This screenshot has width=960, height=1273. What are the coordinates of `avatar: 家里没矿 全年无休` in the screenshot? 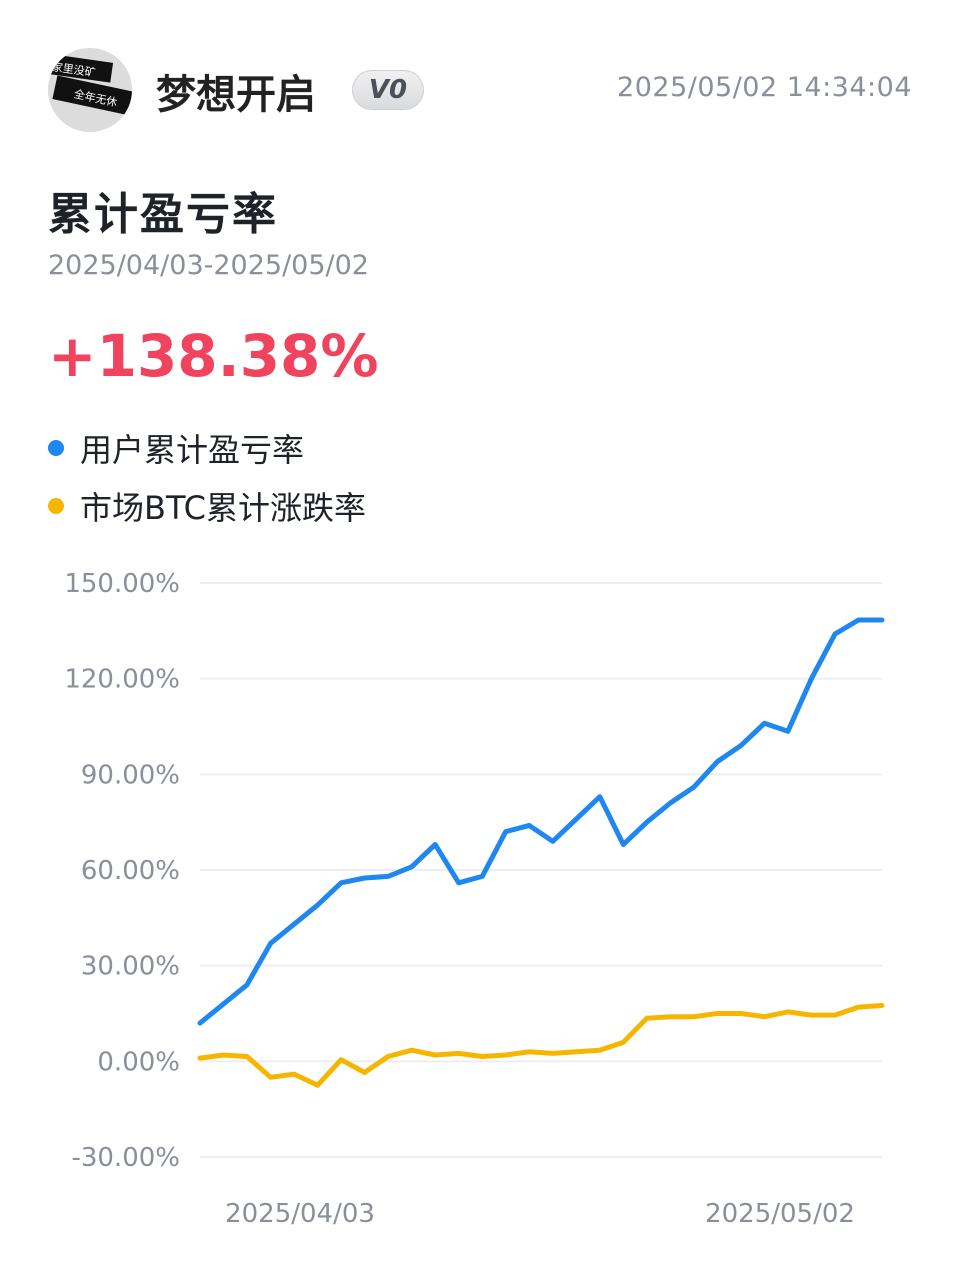 It's located at (90, 90).